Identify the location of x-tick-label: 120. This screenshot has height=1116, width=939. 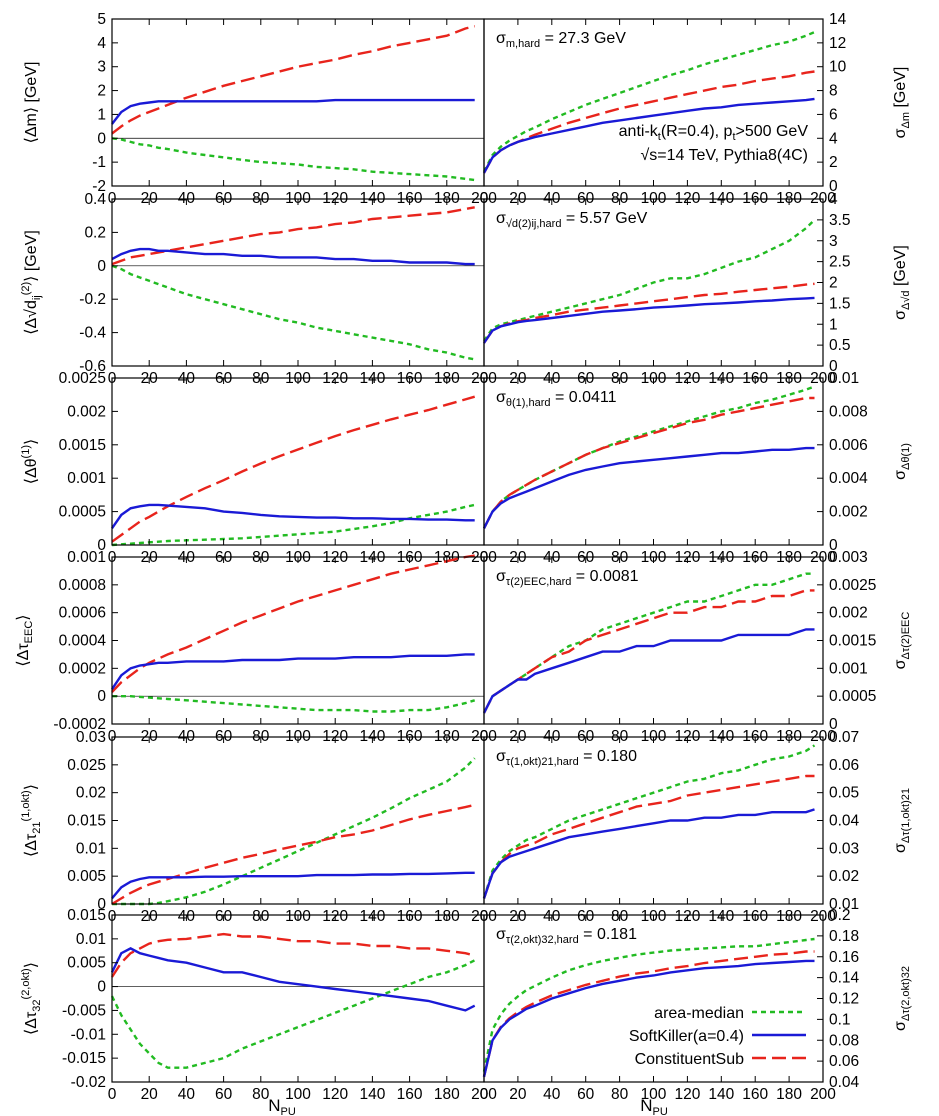
(687, 1094).